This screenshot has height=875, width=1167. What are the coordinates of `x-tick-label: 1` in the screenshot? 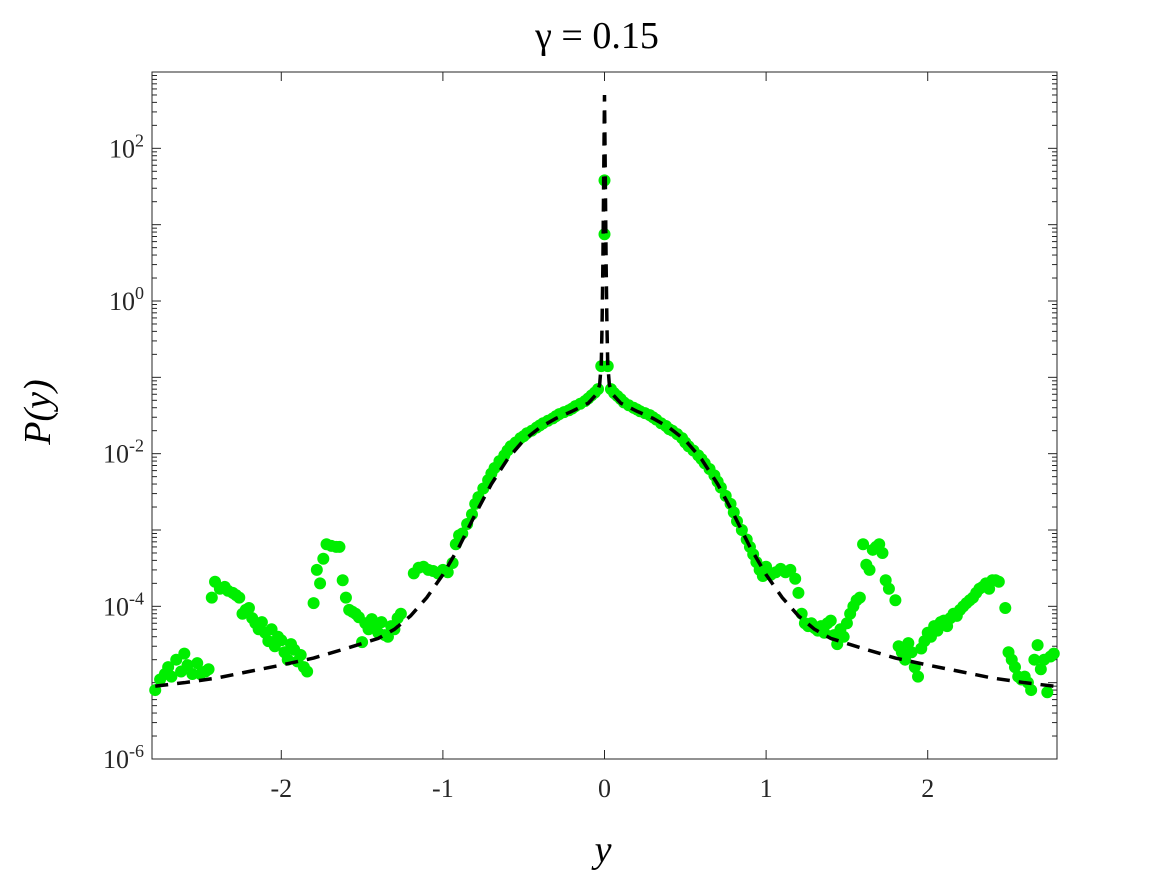 It's located at (766, 788).